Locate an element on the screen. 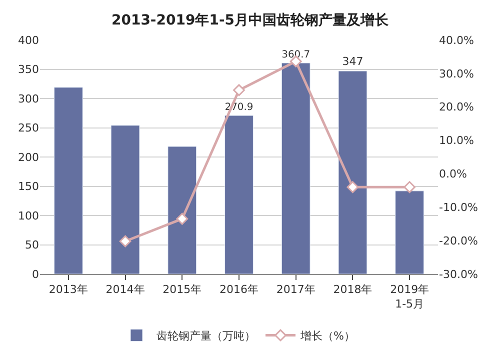  y2-tick-label: 10.0% is located at coordinates (456, 141).